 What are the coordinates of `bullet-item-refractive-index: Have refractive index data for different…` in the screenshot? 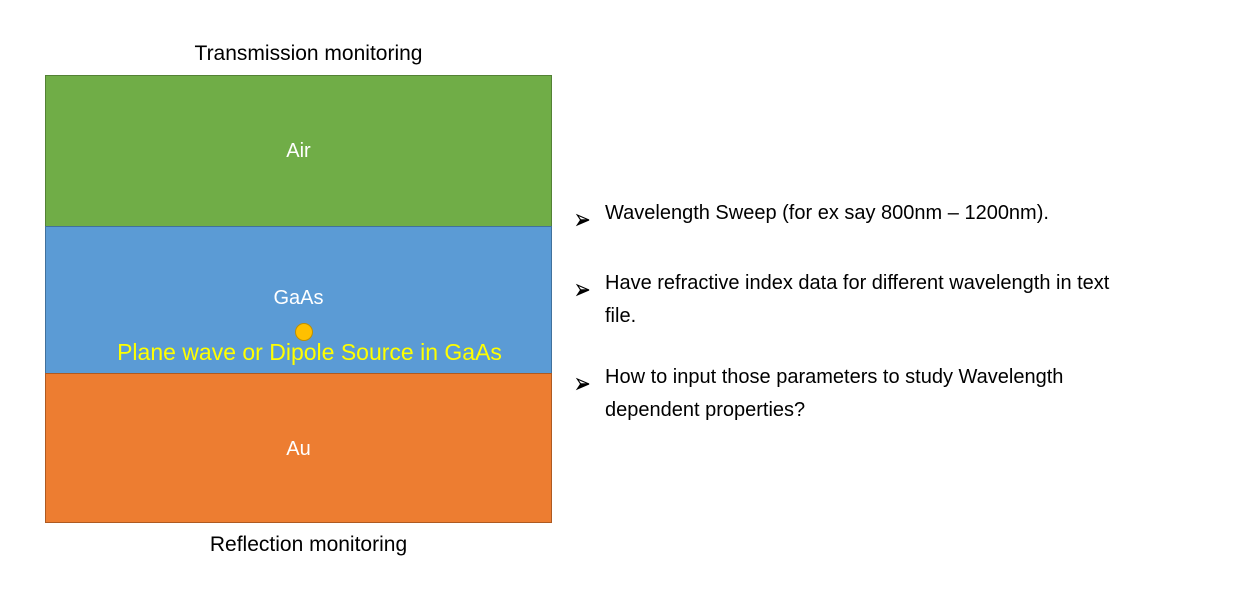 It's located at (907, 300).